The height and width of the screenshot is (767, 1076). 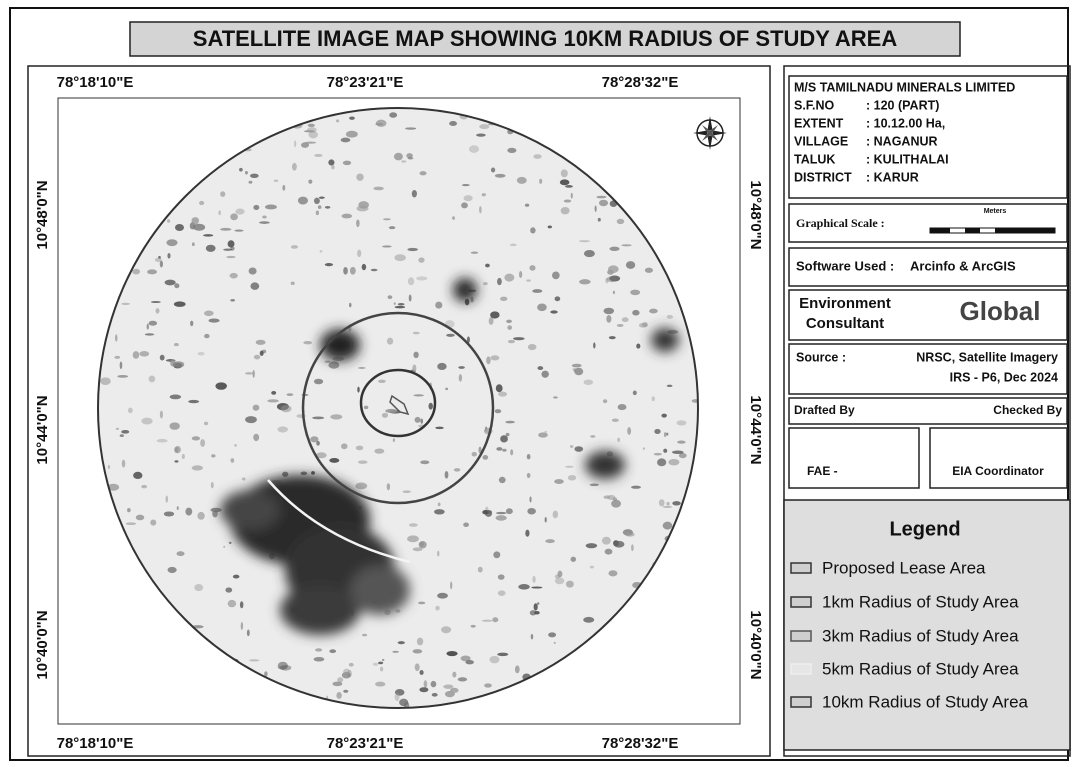 I want to click on company-name: M/S TAMILNADU MINERALS LIMITED, so click(x=904, y=87).